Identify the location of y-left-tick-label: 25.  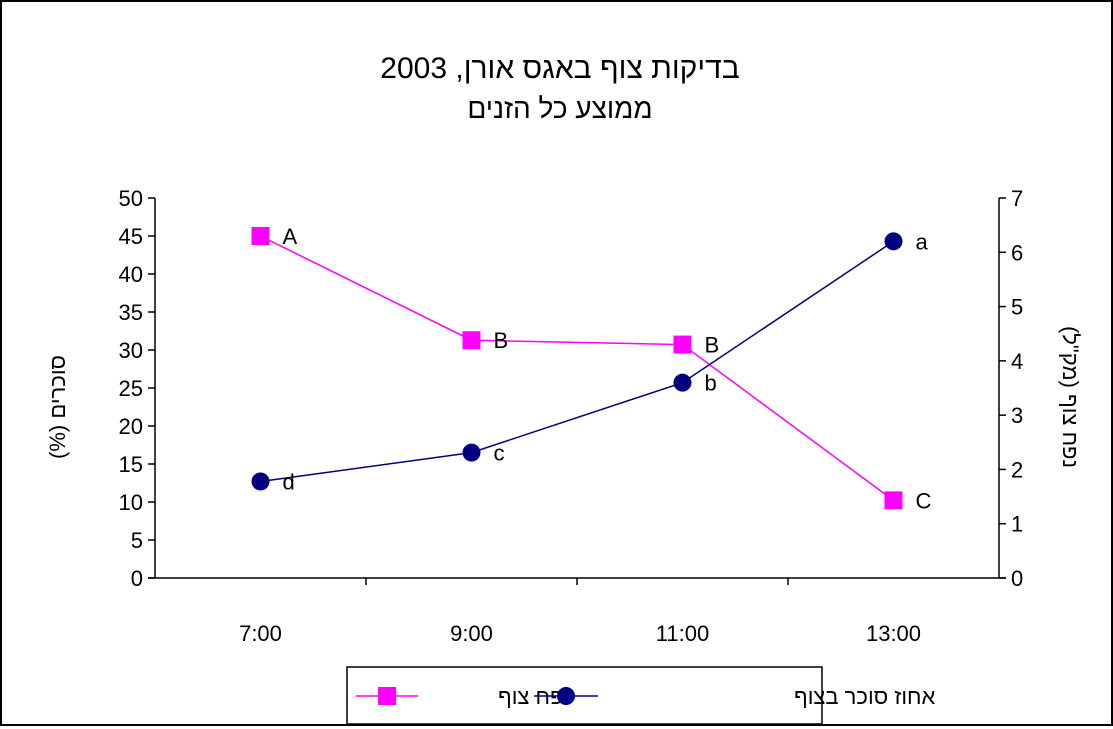
(131, 388).